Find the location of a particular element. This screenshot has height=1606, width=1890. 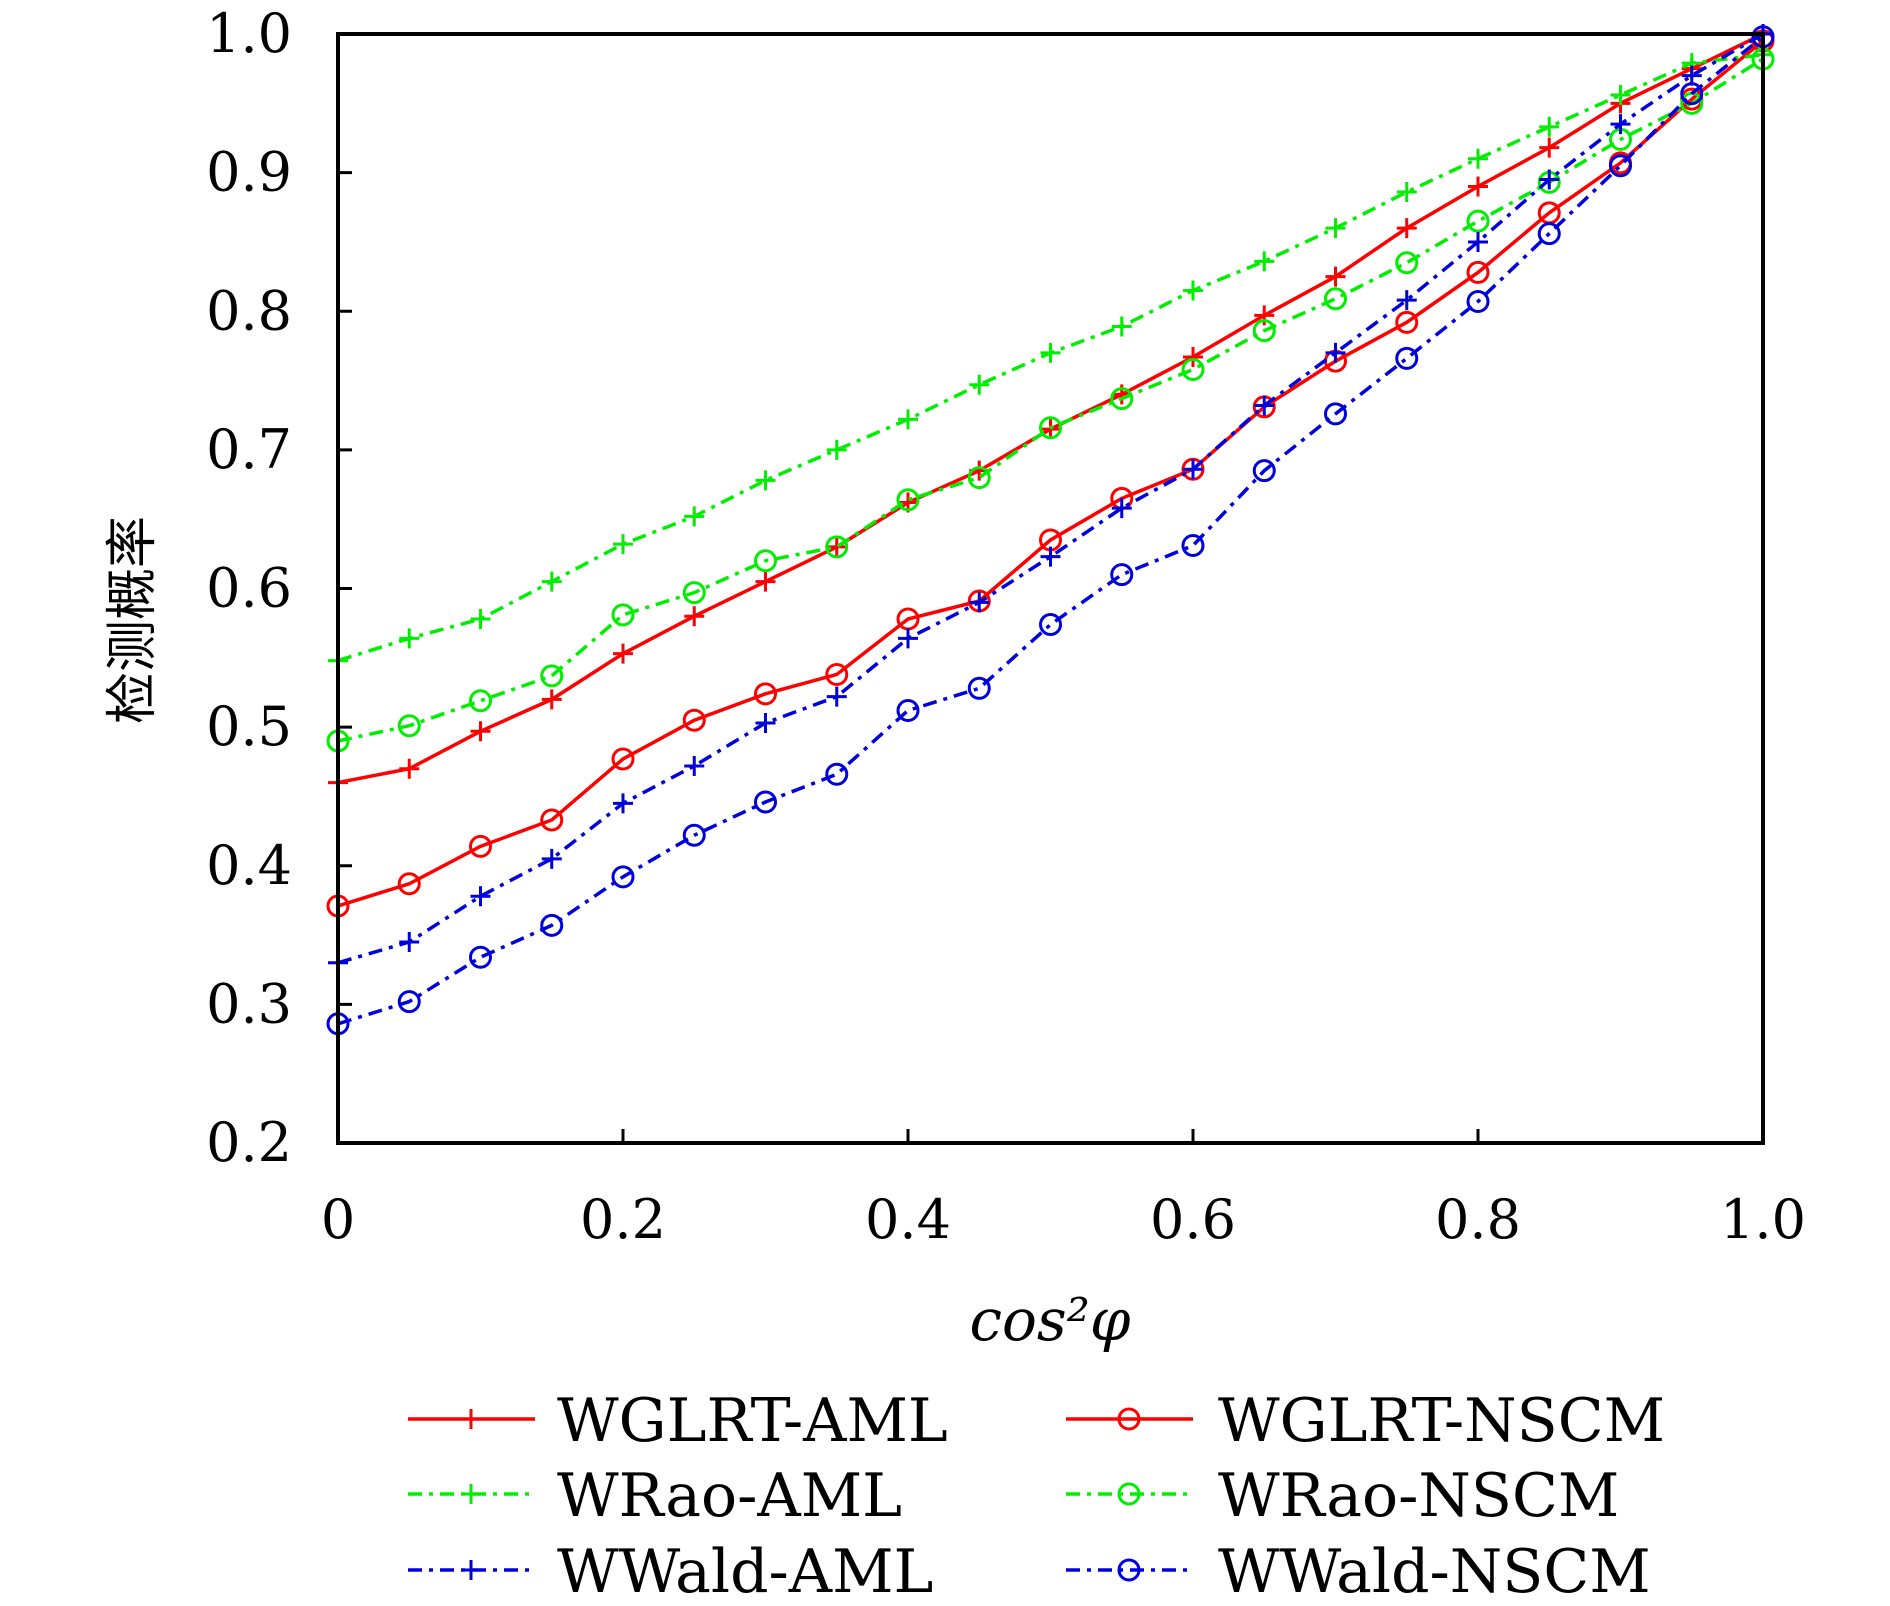

x-tick-label: 0.2 is located at coordinates (623, 1219).